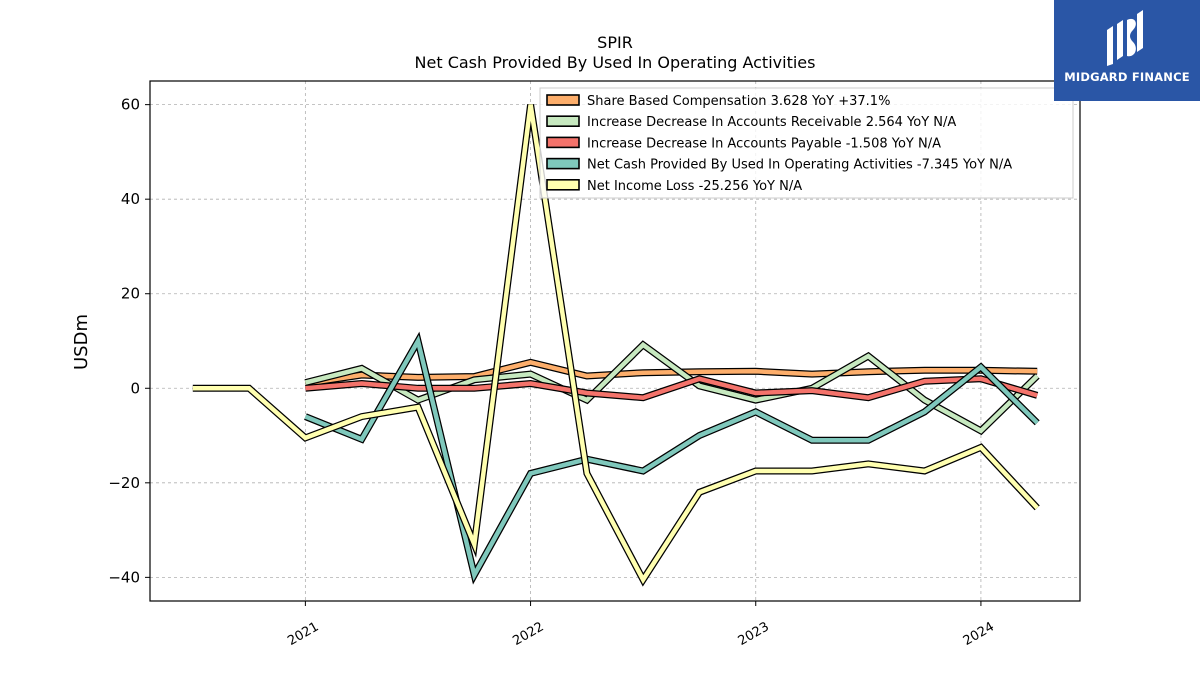 The width and height of the screenshot is (1200, 675). What do you see at coordinates (81, 342) in the screenshot?
I see `y-axis-label: USDm` at bounding box center [81, 342].